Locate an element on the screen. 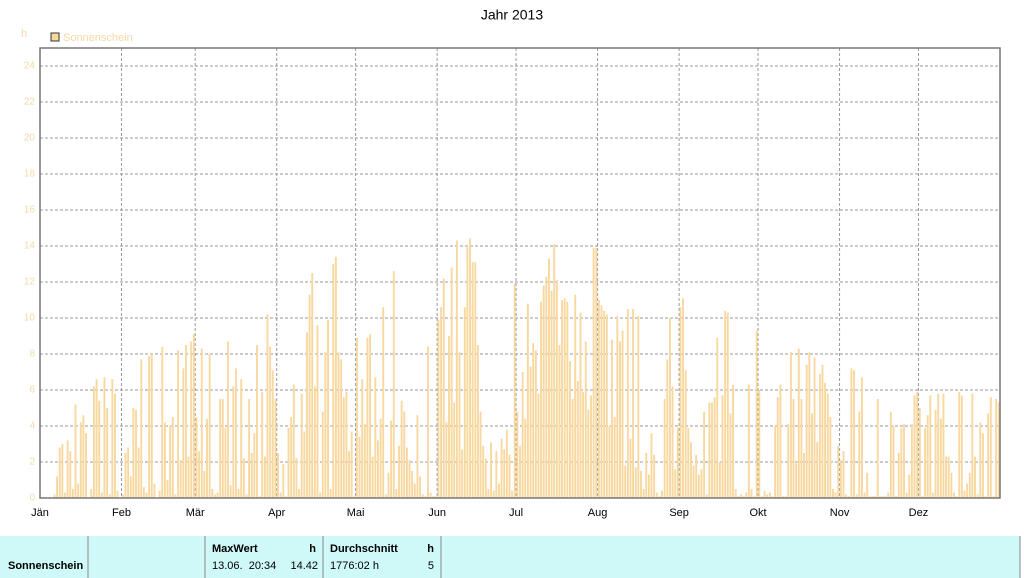 This screenshot has width=1024, height=578. y-tick-label: 10 is located at coordinates (30, 318).